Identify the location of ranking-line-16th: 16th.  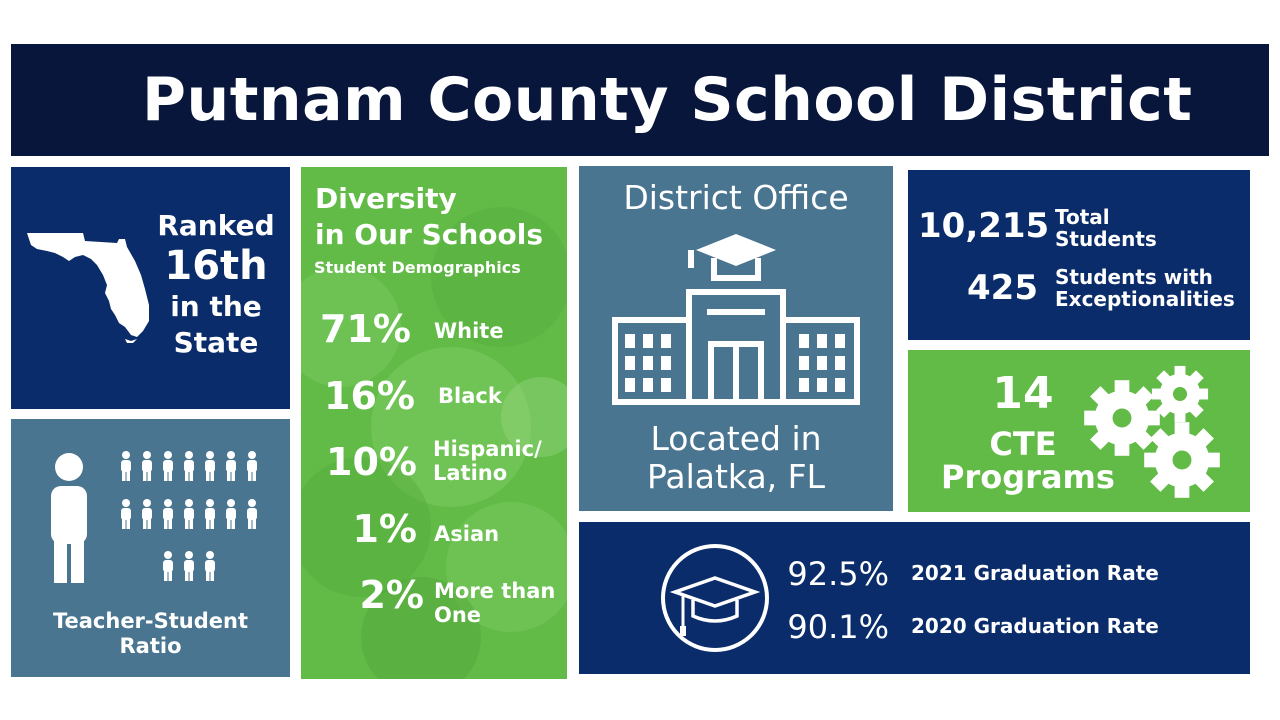
(216, 266).